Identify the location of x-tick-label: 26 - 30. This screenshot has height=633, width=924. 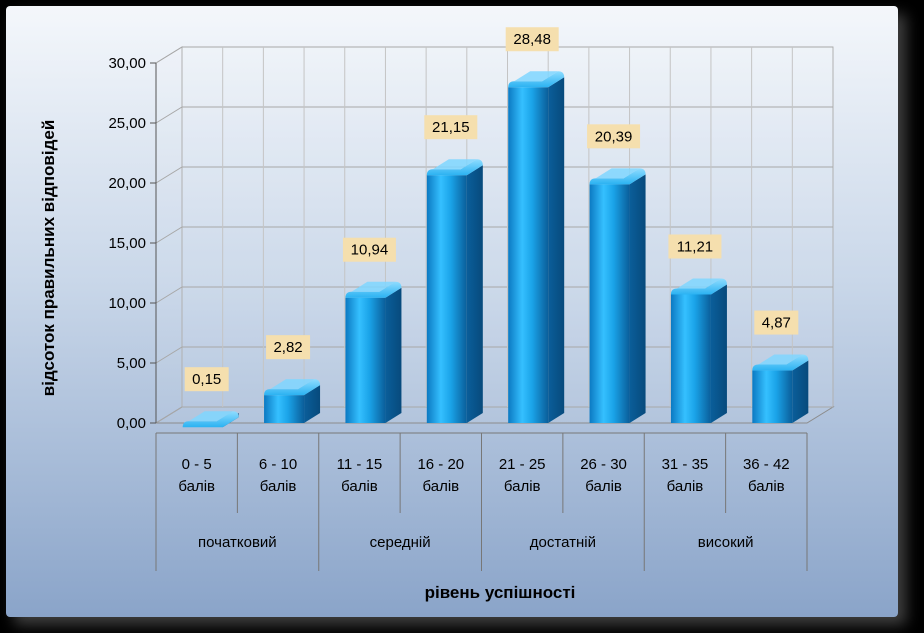
(603, 464).